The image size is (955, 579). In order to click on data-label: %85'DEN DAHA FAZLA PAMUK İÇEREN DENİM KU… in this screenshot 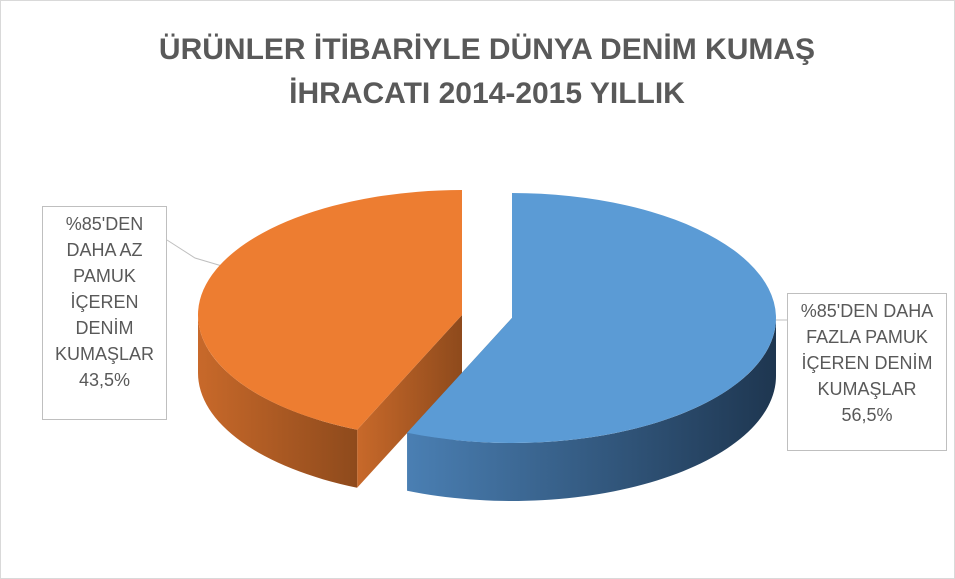, I will do `click(867, 372)`.